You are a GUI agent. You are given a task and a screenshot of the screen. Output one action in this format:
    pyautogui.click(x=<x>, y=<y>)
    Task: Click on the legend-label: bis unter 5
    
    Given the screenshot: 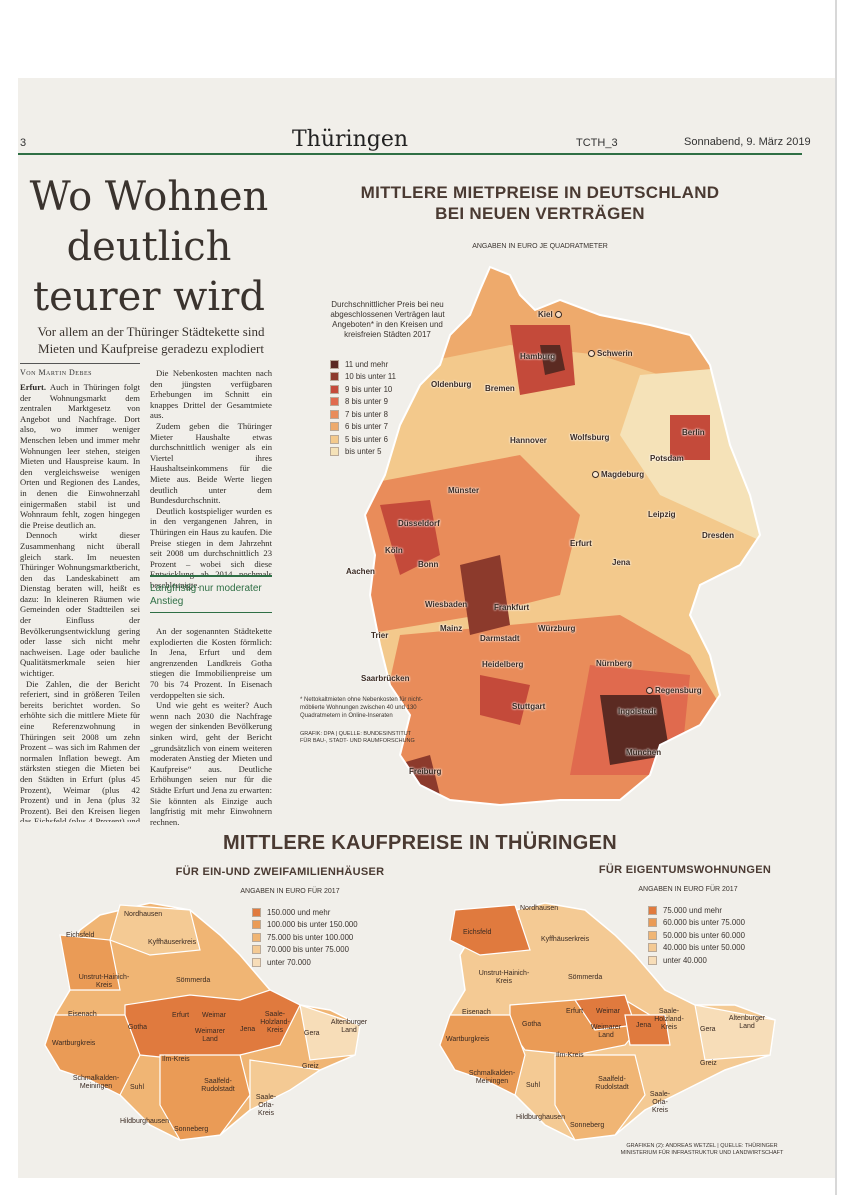 What is the action you would take?
    pyautogui.click(x=363, y=452)
    